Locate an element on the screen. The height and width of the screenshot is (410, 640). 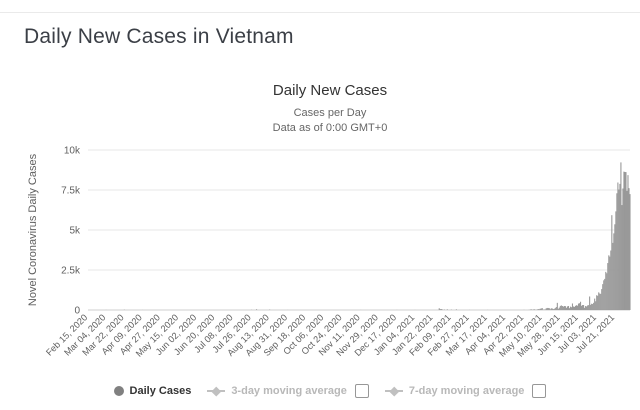
legend-label-daily-cases: Daily Cases is located at coordinates (160, 391).